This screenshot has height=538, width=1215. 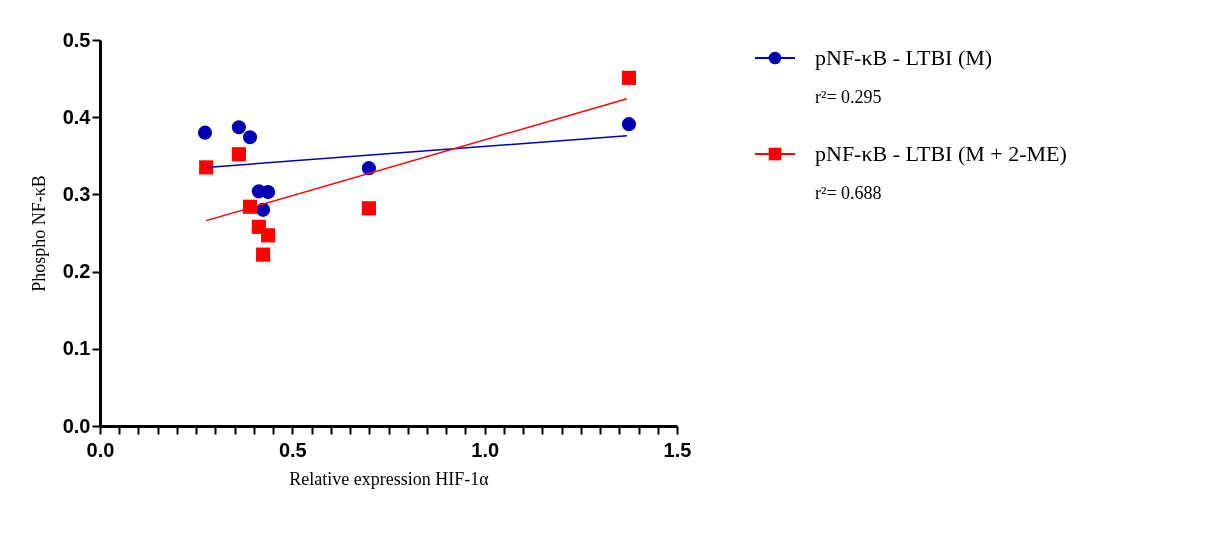 I want to click on y-tick-label: 0.1, so click(x=76, y=348).